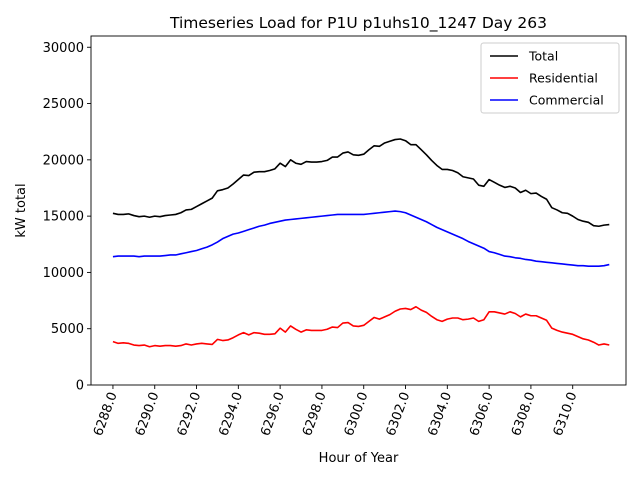  Describe the element at coordinates (63, 104) in the screenshot. I see `y-tick-label: 25000` at that location.